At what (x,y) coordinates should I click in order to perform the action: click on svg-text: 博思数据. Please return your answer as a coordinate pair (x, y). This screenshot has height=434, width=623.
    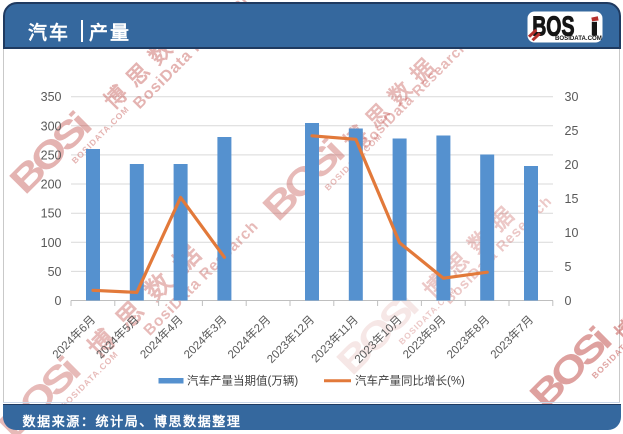
    Looking at the image, I should click on (616, 293).